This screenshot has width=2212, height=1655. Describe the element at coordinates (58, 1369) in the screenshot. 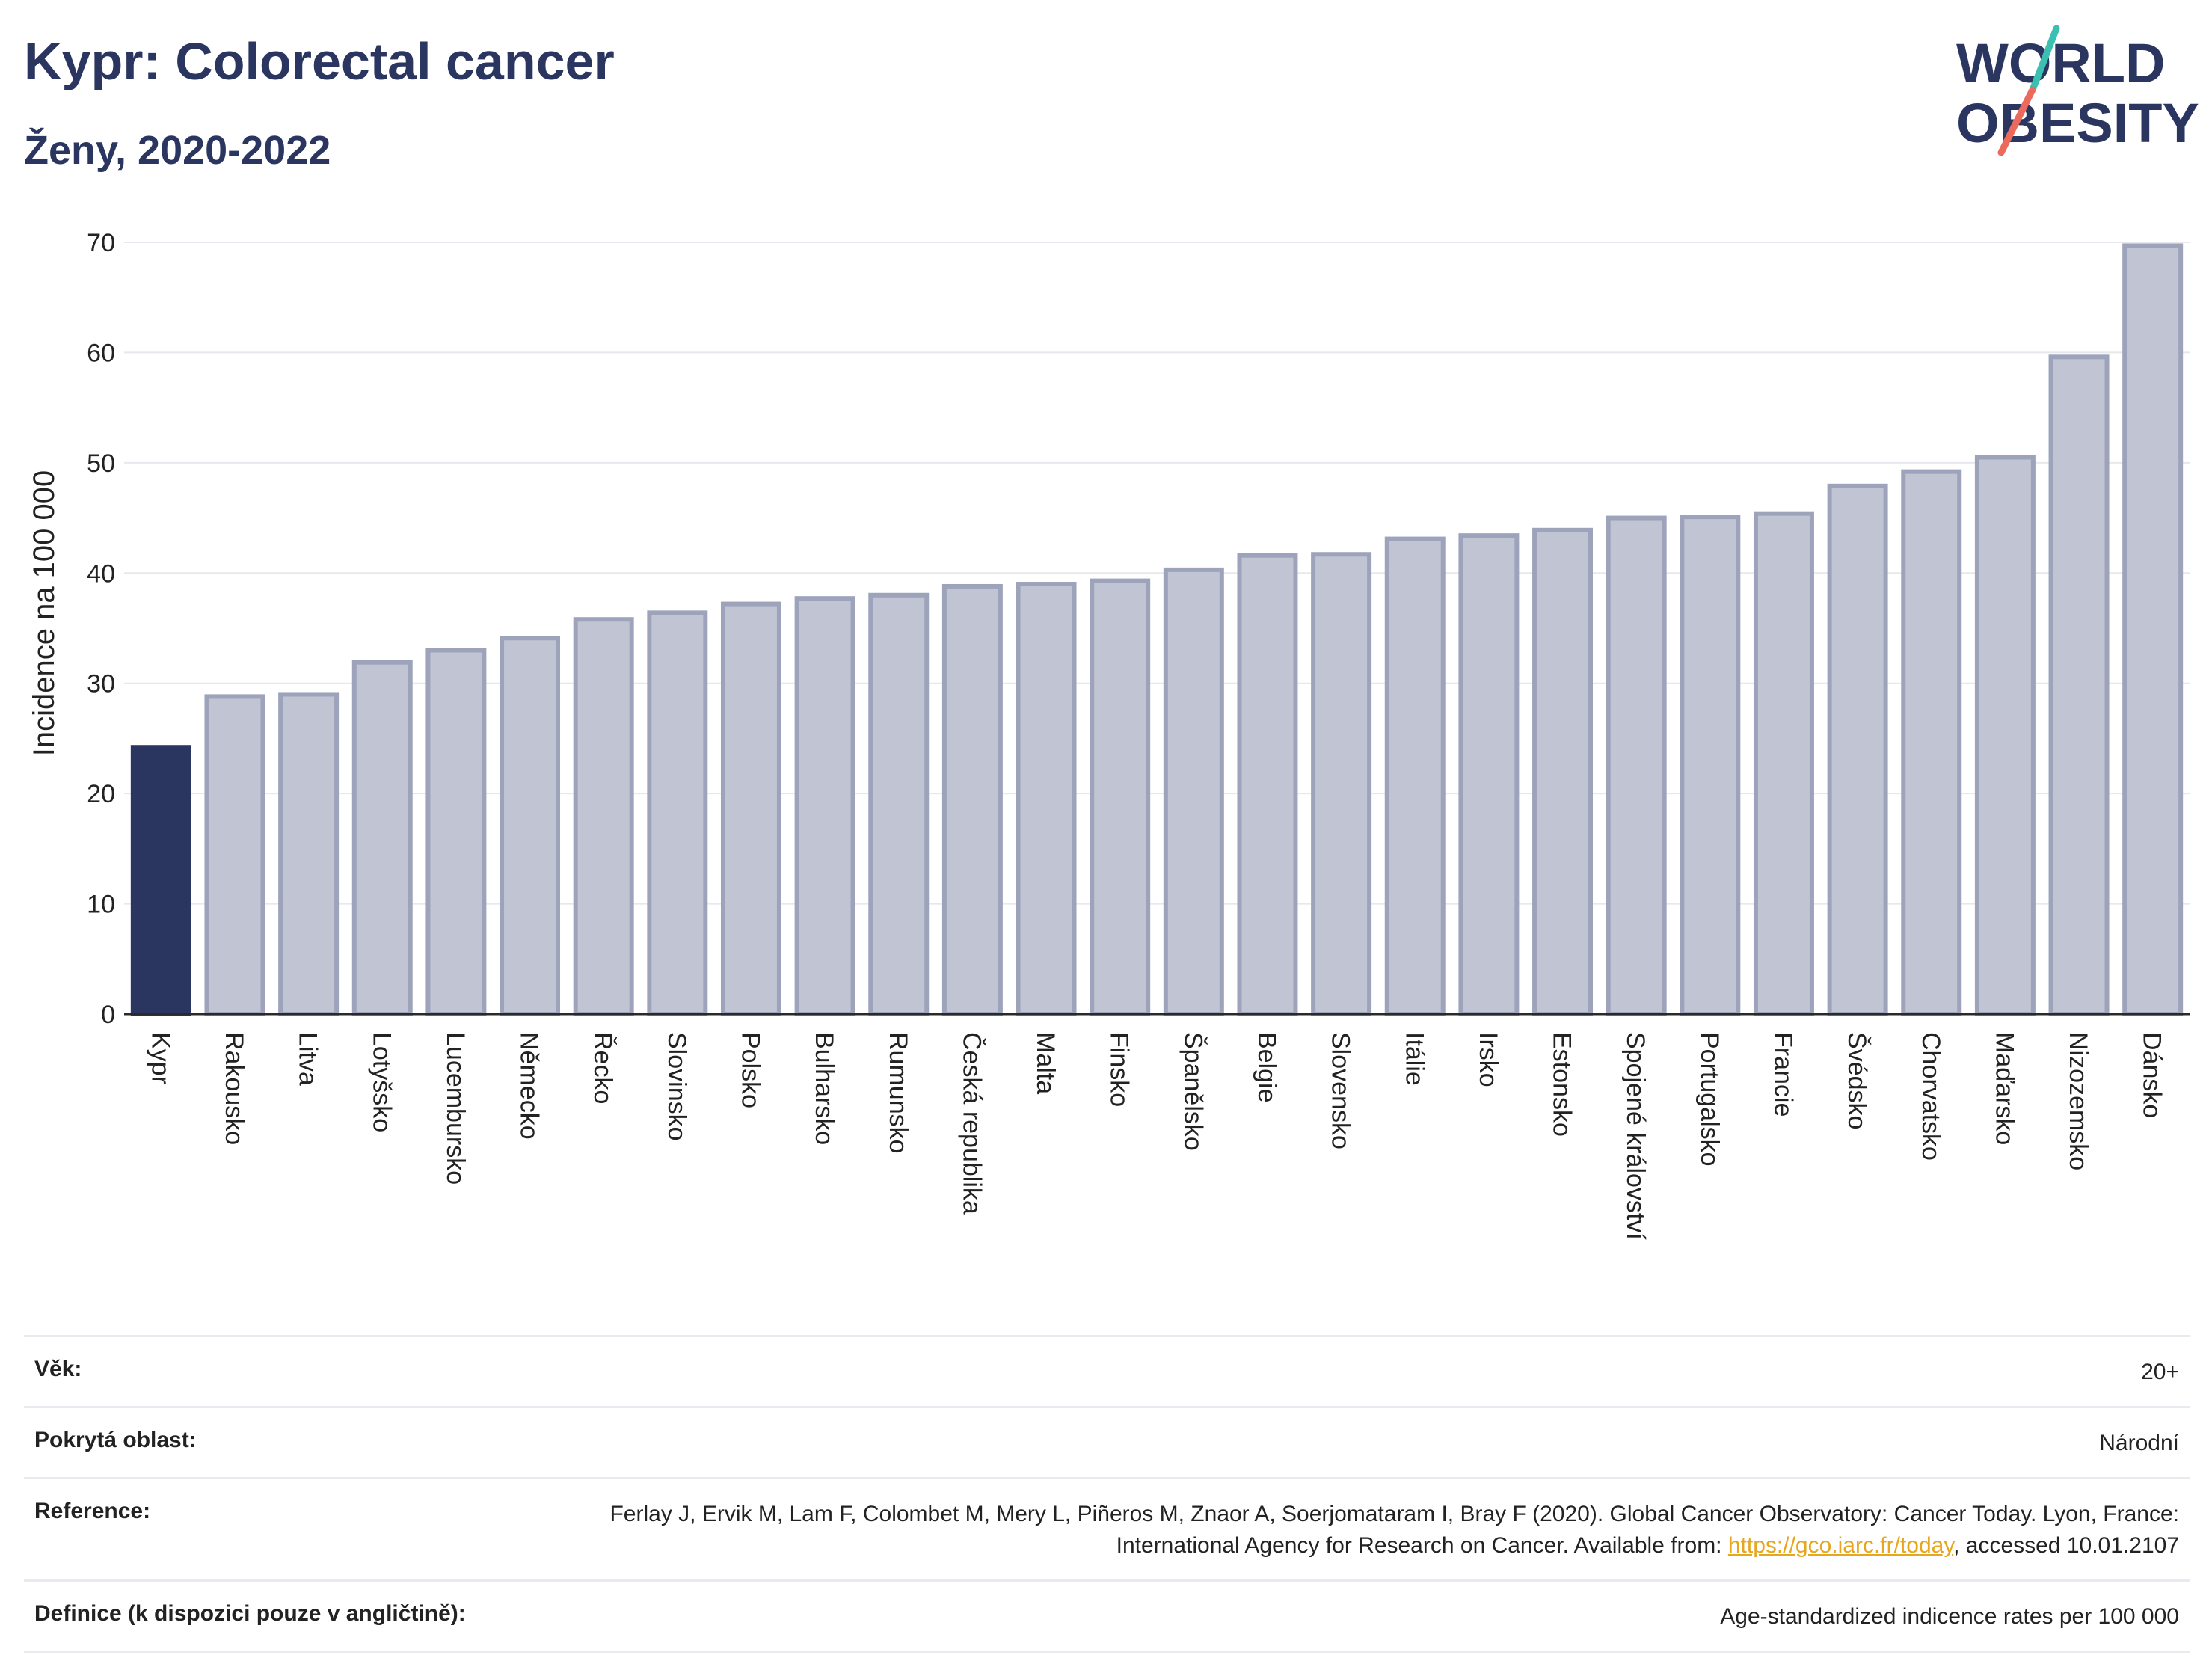

I see `age-label: Věk:` at that location.